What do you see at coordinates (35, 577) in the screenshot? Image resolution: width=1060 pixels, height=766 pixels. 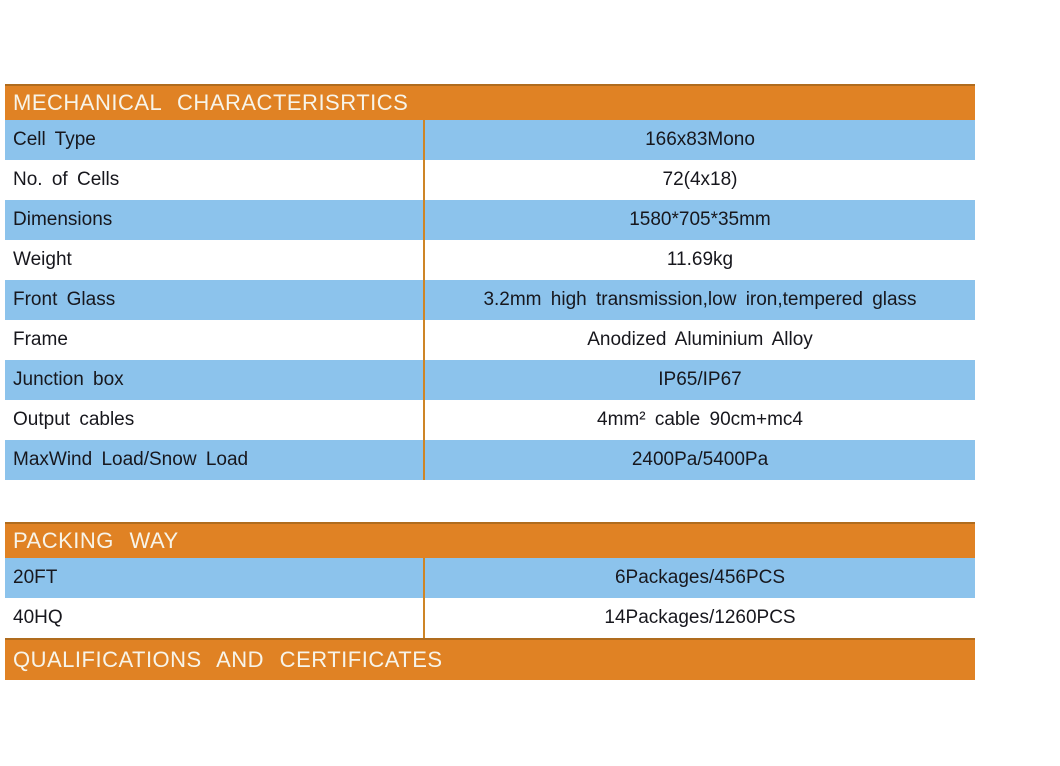 I see `spec-label: 20FT` at bounding box center [35, 577].